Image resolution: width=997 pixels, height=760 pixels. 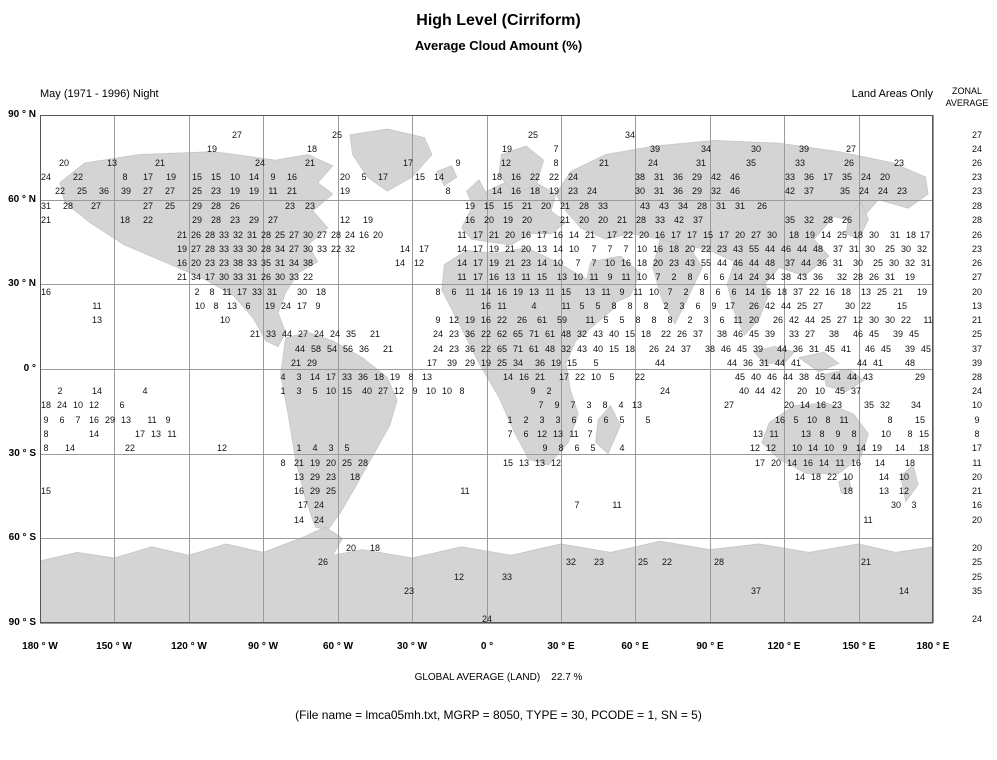 I want to click on zonal-average-value: 25, so click(x=976, y=562).